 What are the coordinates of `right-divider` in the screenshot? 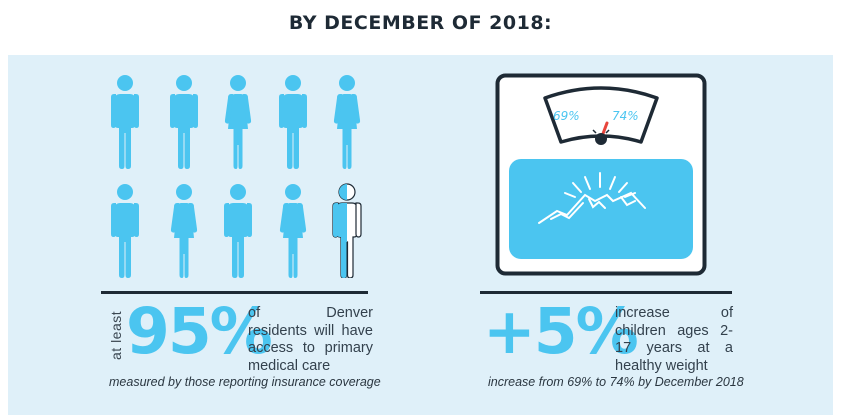 It's located at (606, 292).